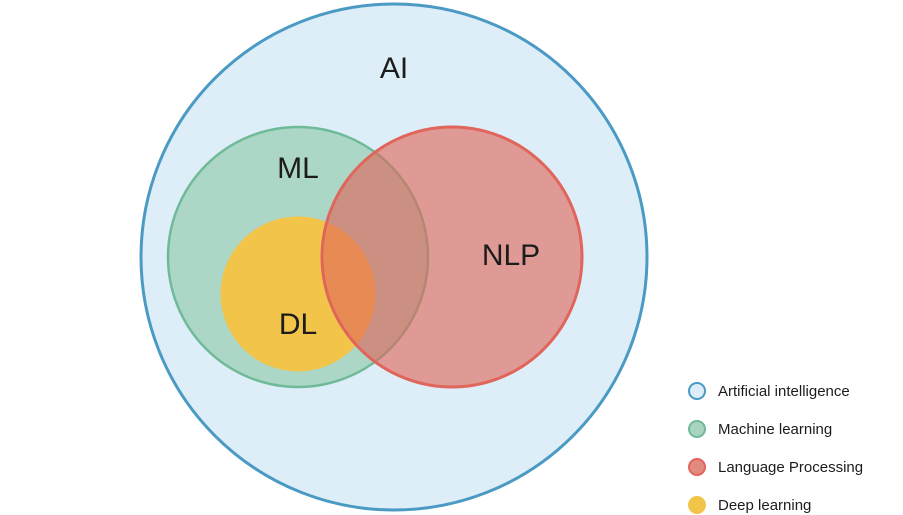 This screenshot has height=515, width=903. What do you see at coordinates (697, 429) in the screenshot?
I see `legend-swatch-ml` at bounding box center [697, 429].